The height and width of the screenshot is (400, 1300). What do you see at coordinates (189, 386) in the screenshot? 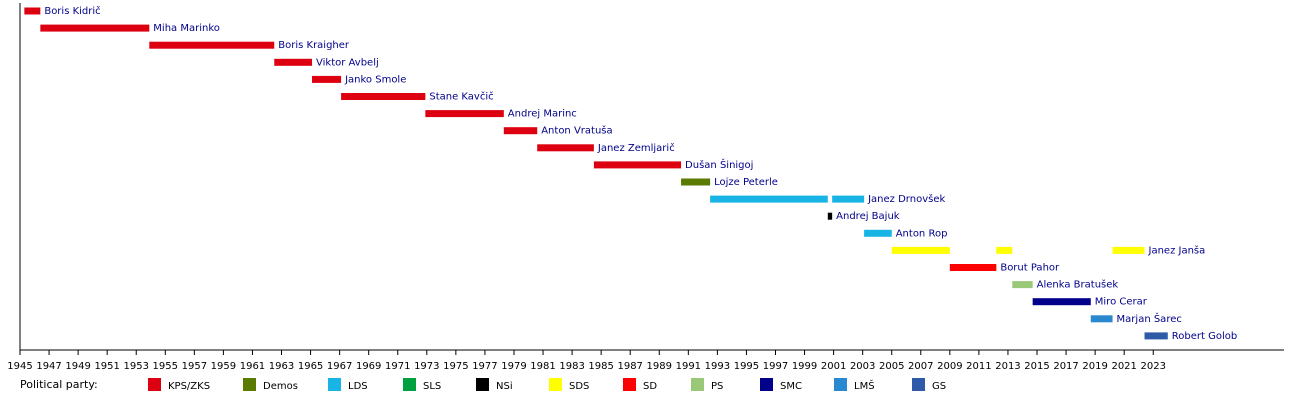
I see `legend-label: KPS/ZKS` at bounding box center [189, 386].